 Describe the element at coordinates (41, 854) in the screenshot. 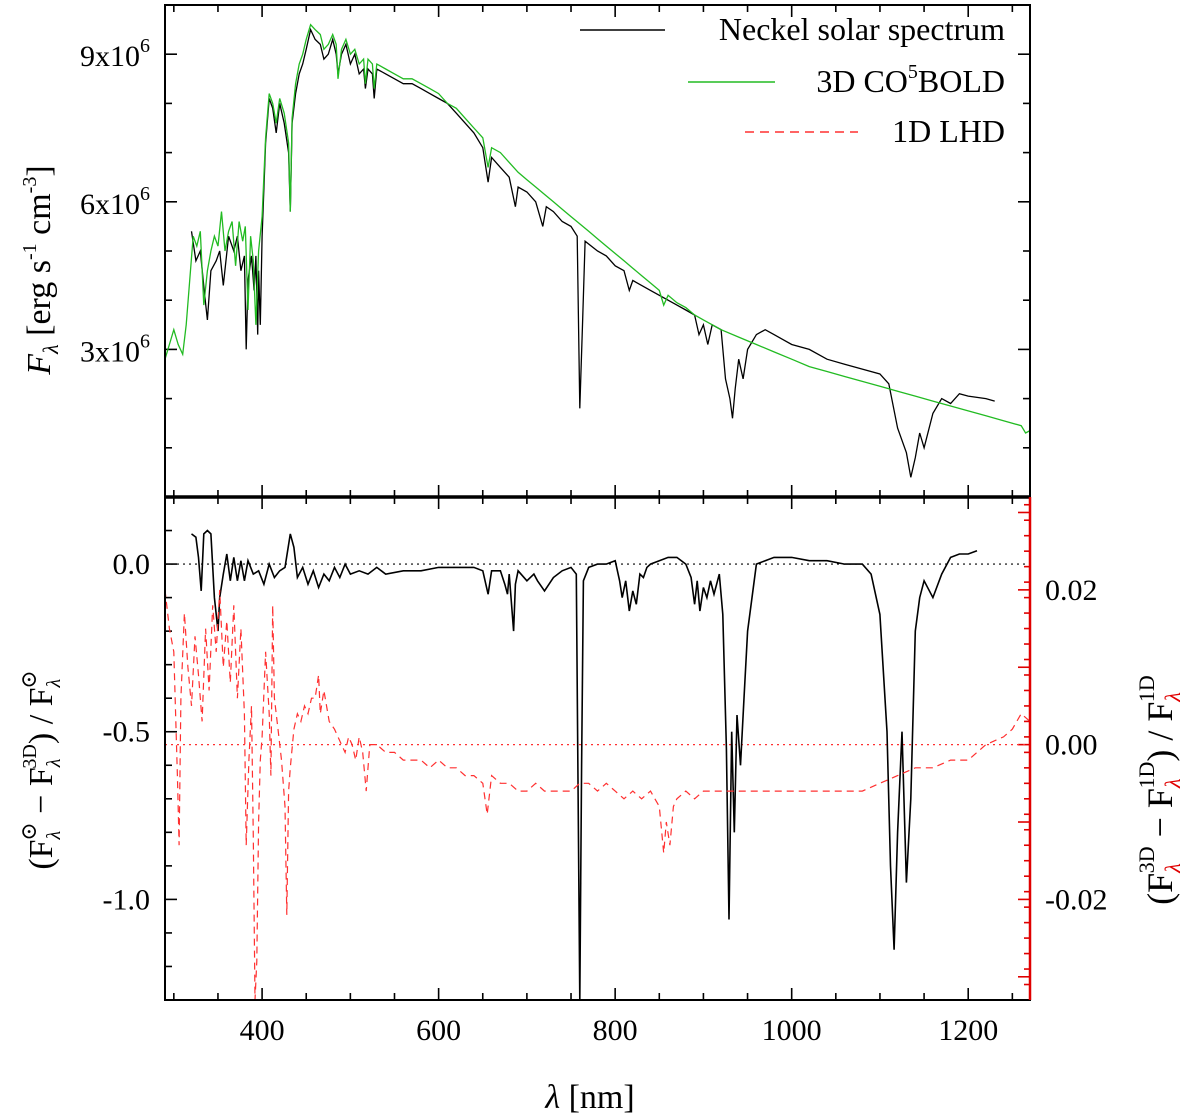

I see `bl-open: (F` at that location.